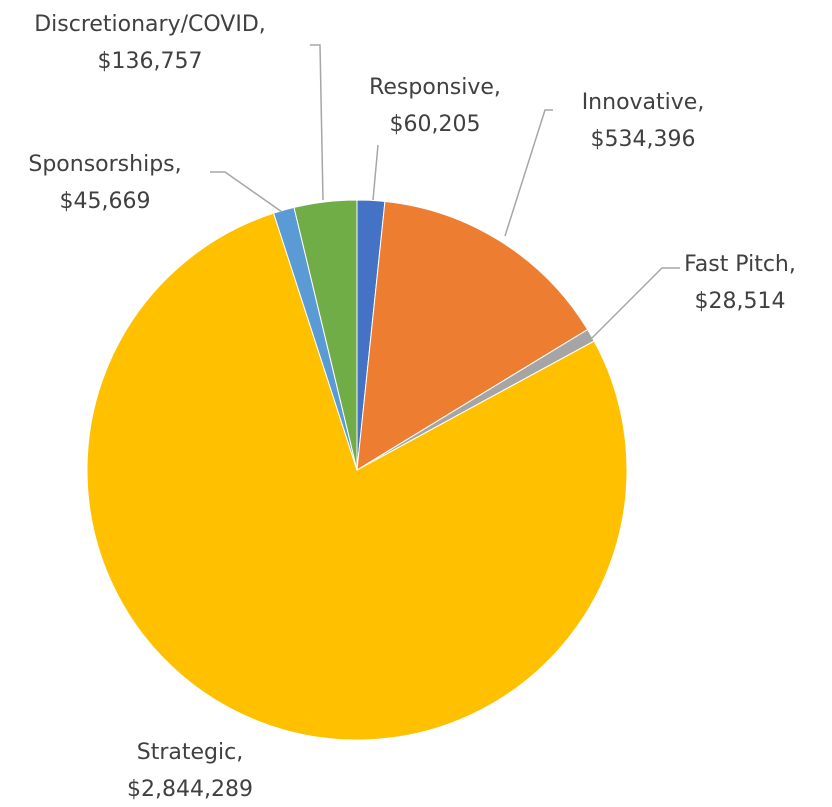 This screenshot has height=807, width=832. I want to click on slice-value: $2,844,289, so click(190, 789).